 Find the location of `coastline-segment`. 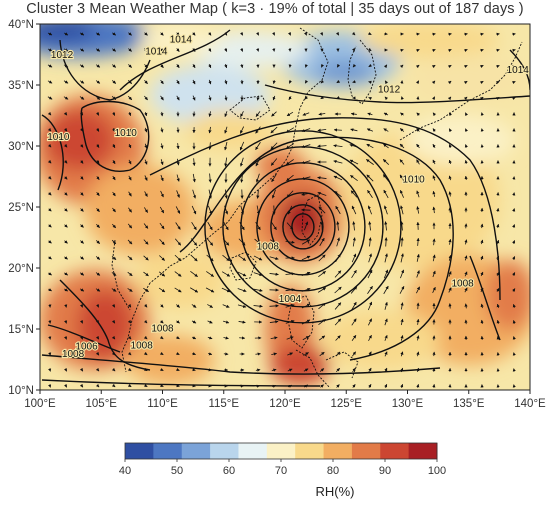

coastline-segment is located at coordinates (250, 108).